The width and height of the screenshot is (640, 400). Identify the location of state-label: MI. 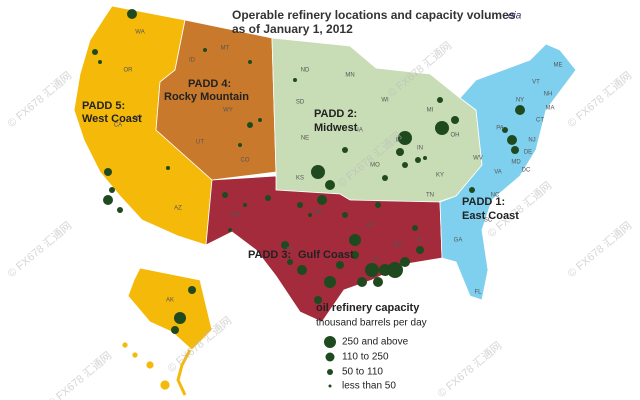
(430, 111).